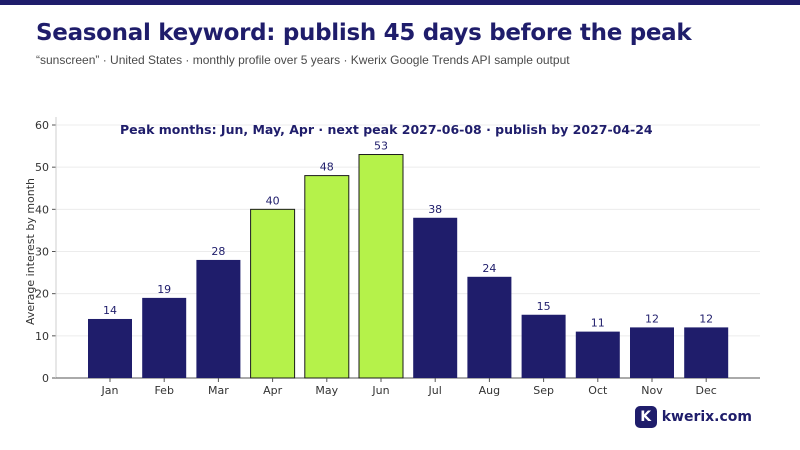  What do you see at coordinates (110, 310) in the screenshot?
I see `data-label-jan: 14` at bounding box center [110, 310].